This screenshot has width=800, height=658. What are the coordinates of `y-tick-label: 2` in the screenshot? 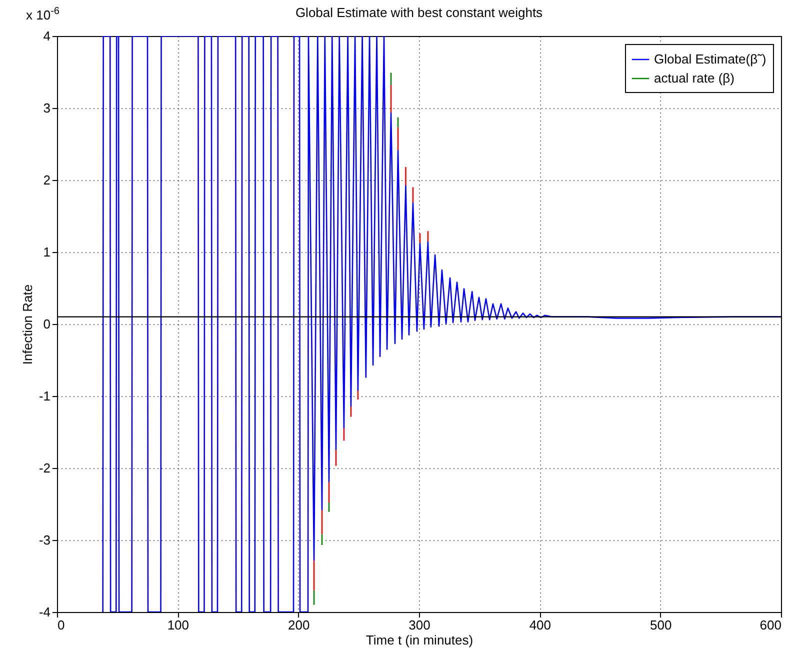 It's located at (46, 180).